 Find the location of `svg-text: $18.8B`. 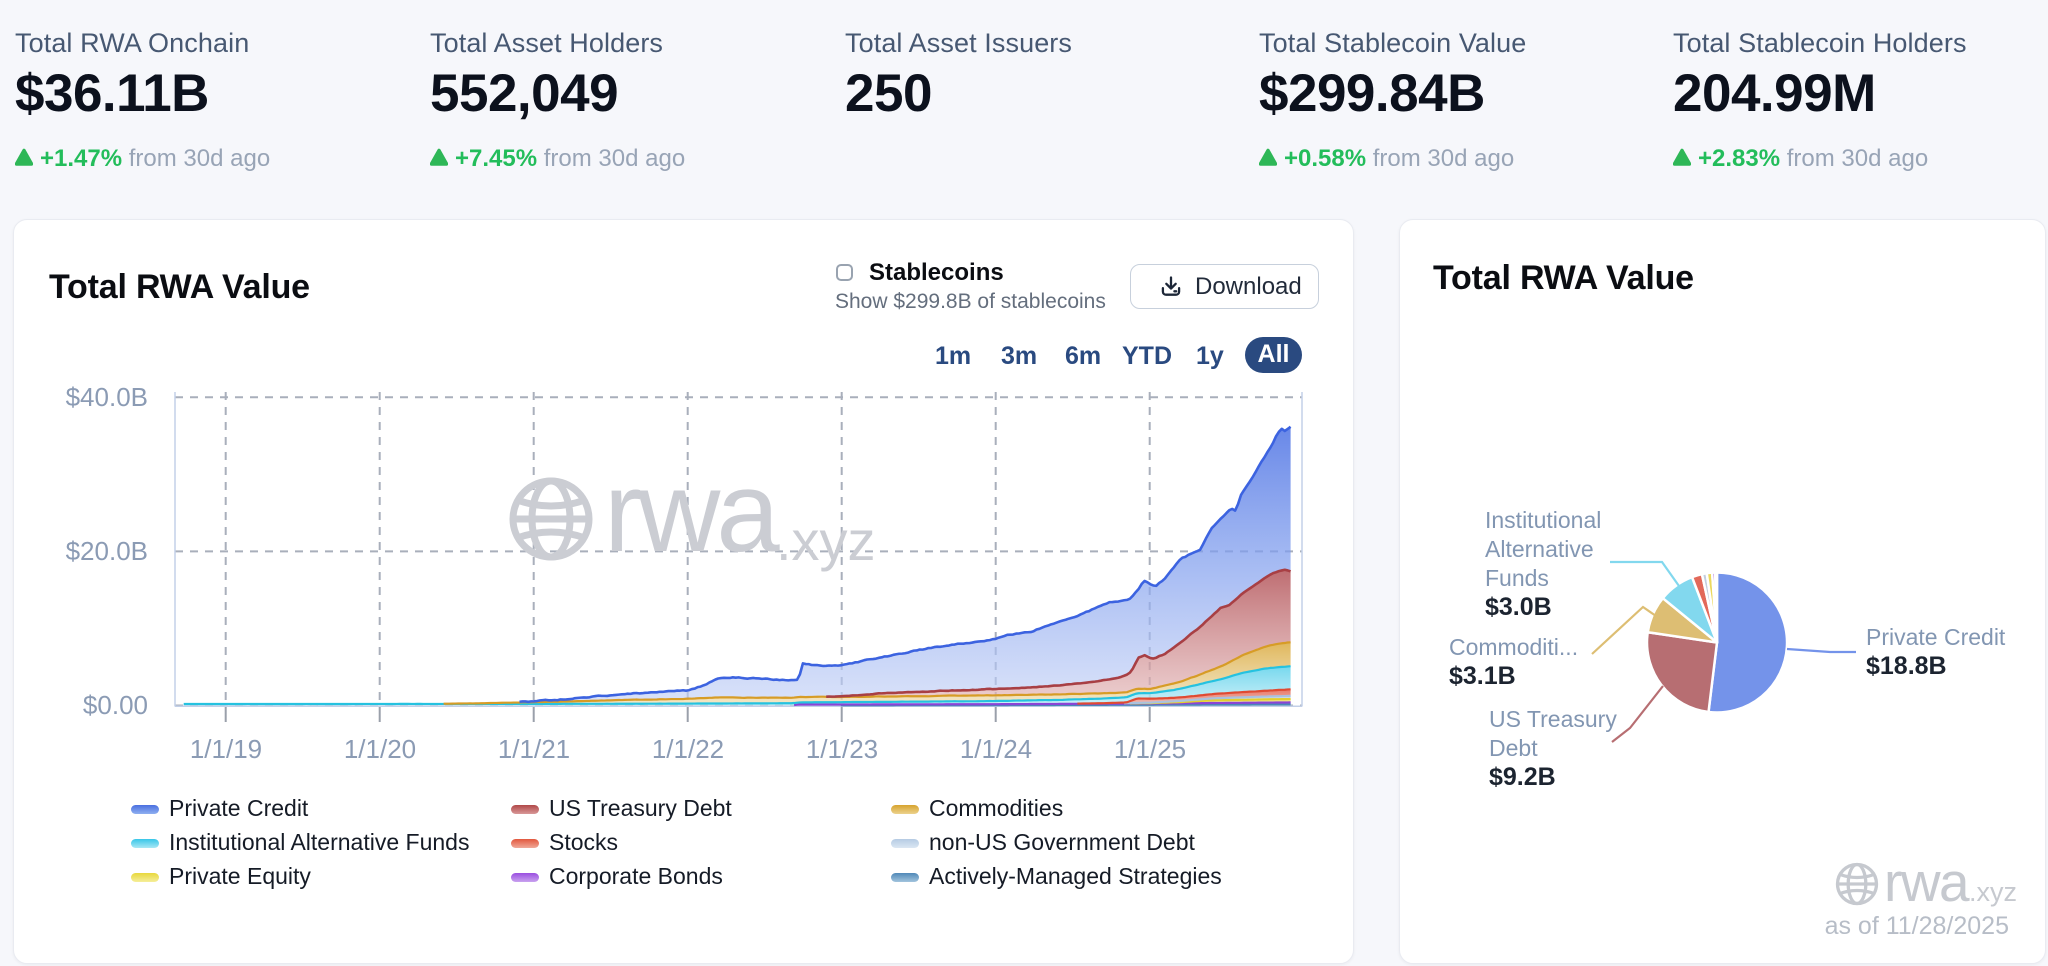

svg-text: $18.8B is located at coordinates (1906, 666).